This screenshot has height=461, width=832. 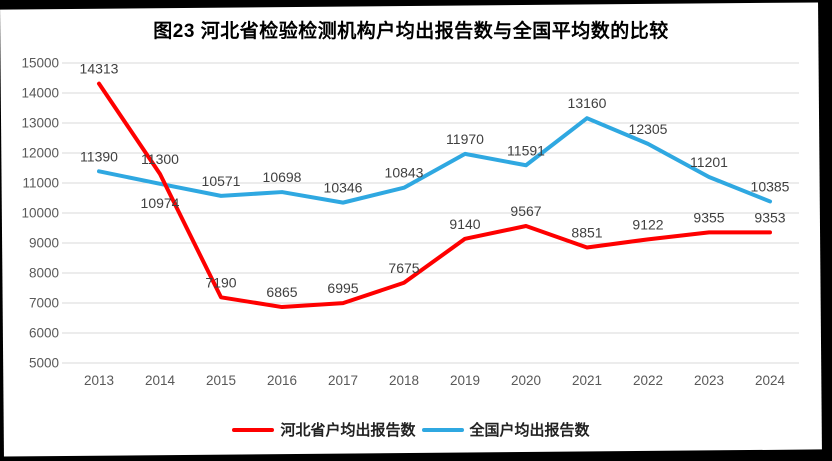 What do you see at coordinates (44, 273) in the screenshot?
I see `y-axis-tick-label: 8000` at bounding box center [44, 273].